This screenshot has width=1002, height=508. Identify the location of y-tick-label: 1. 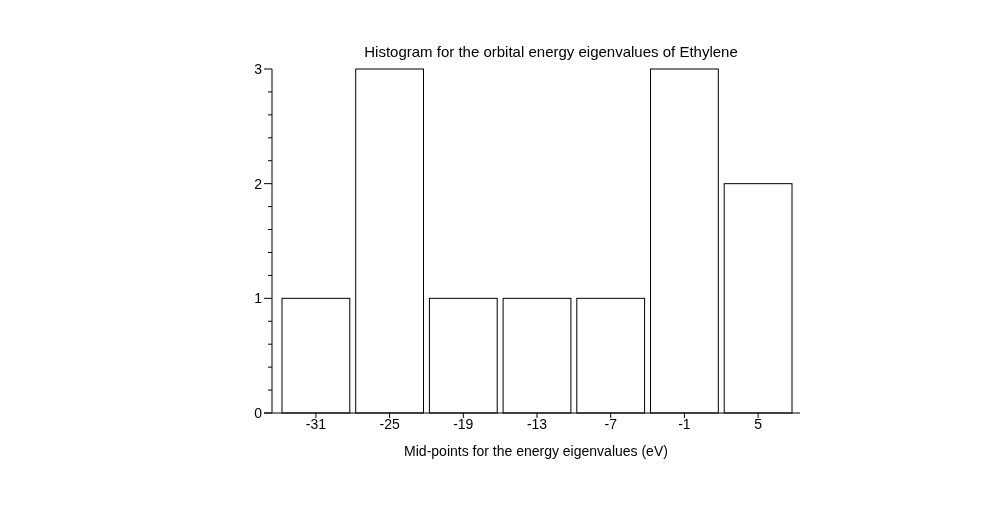
(258, 298).